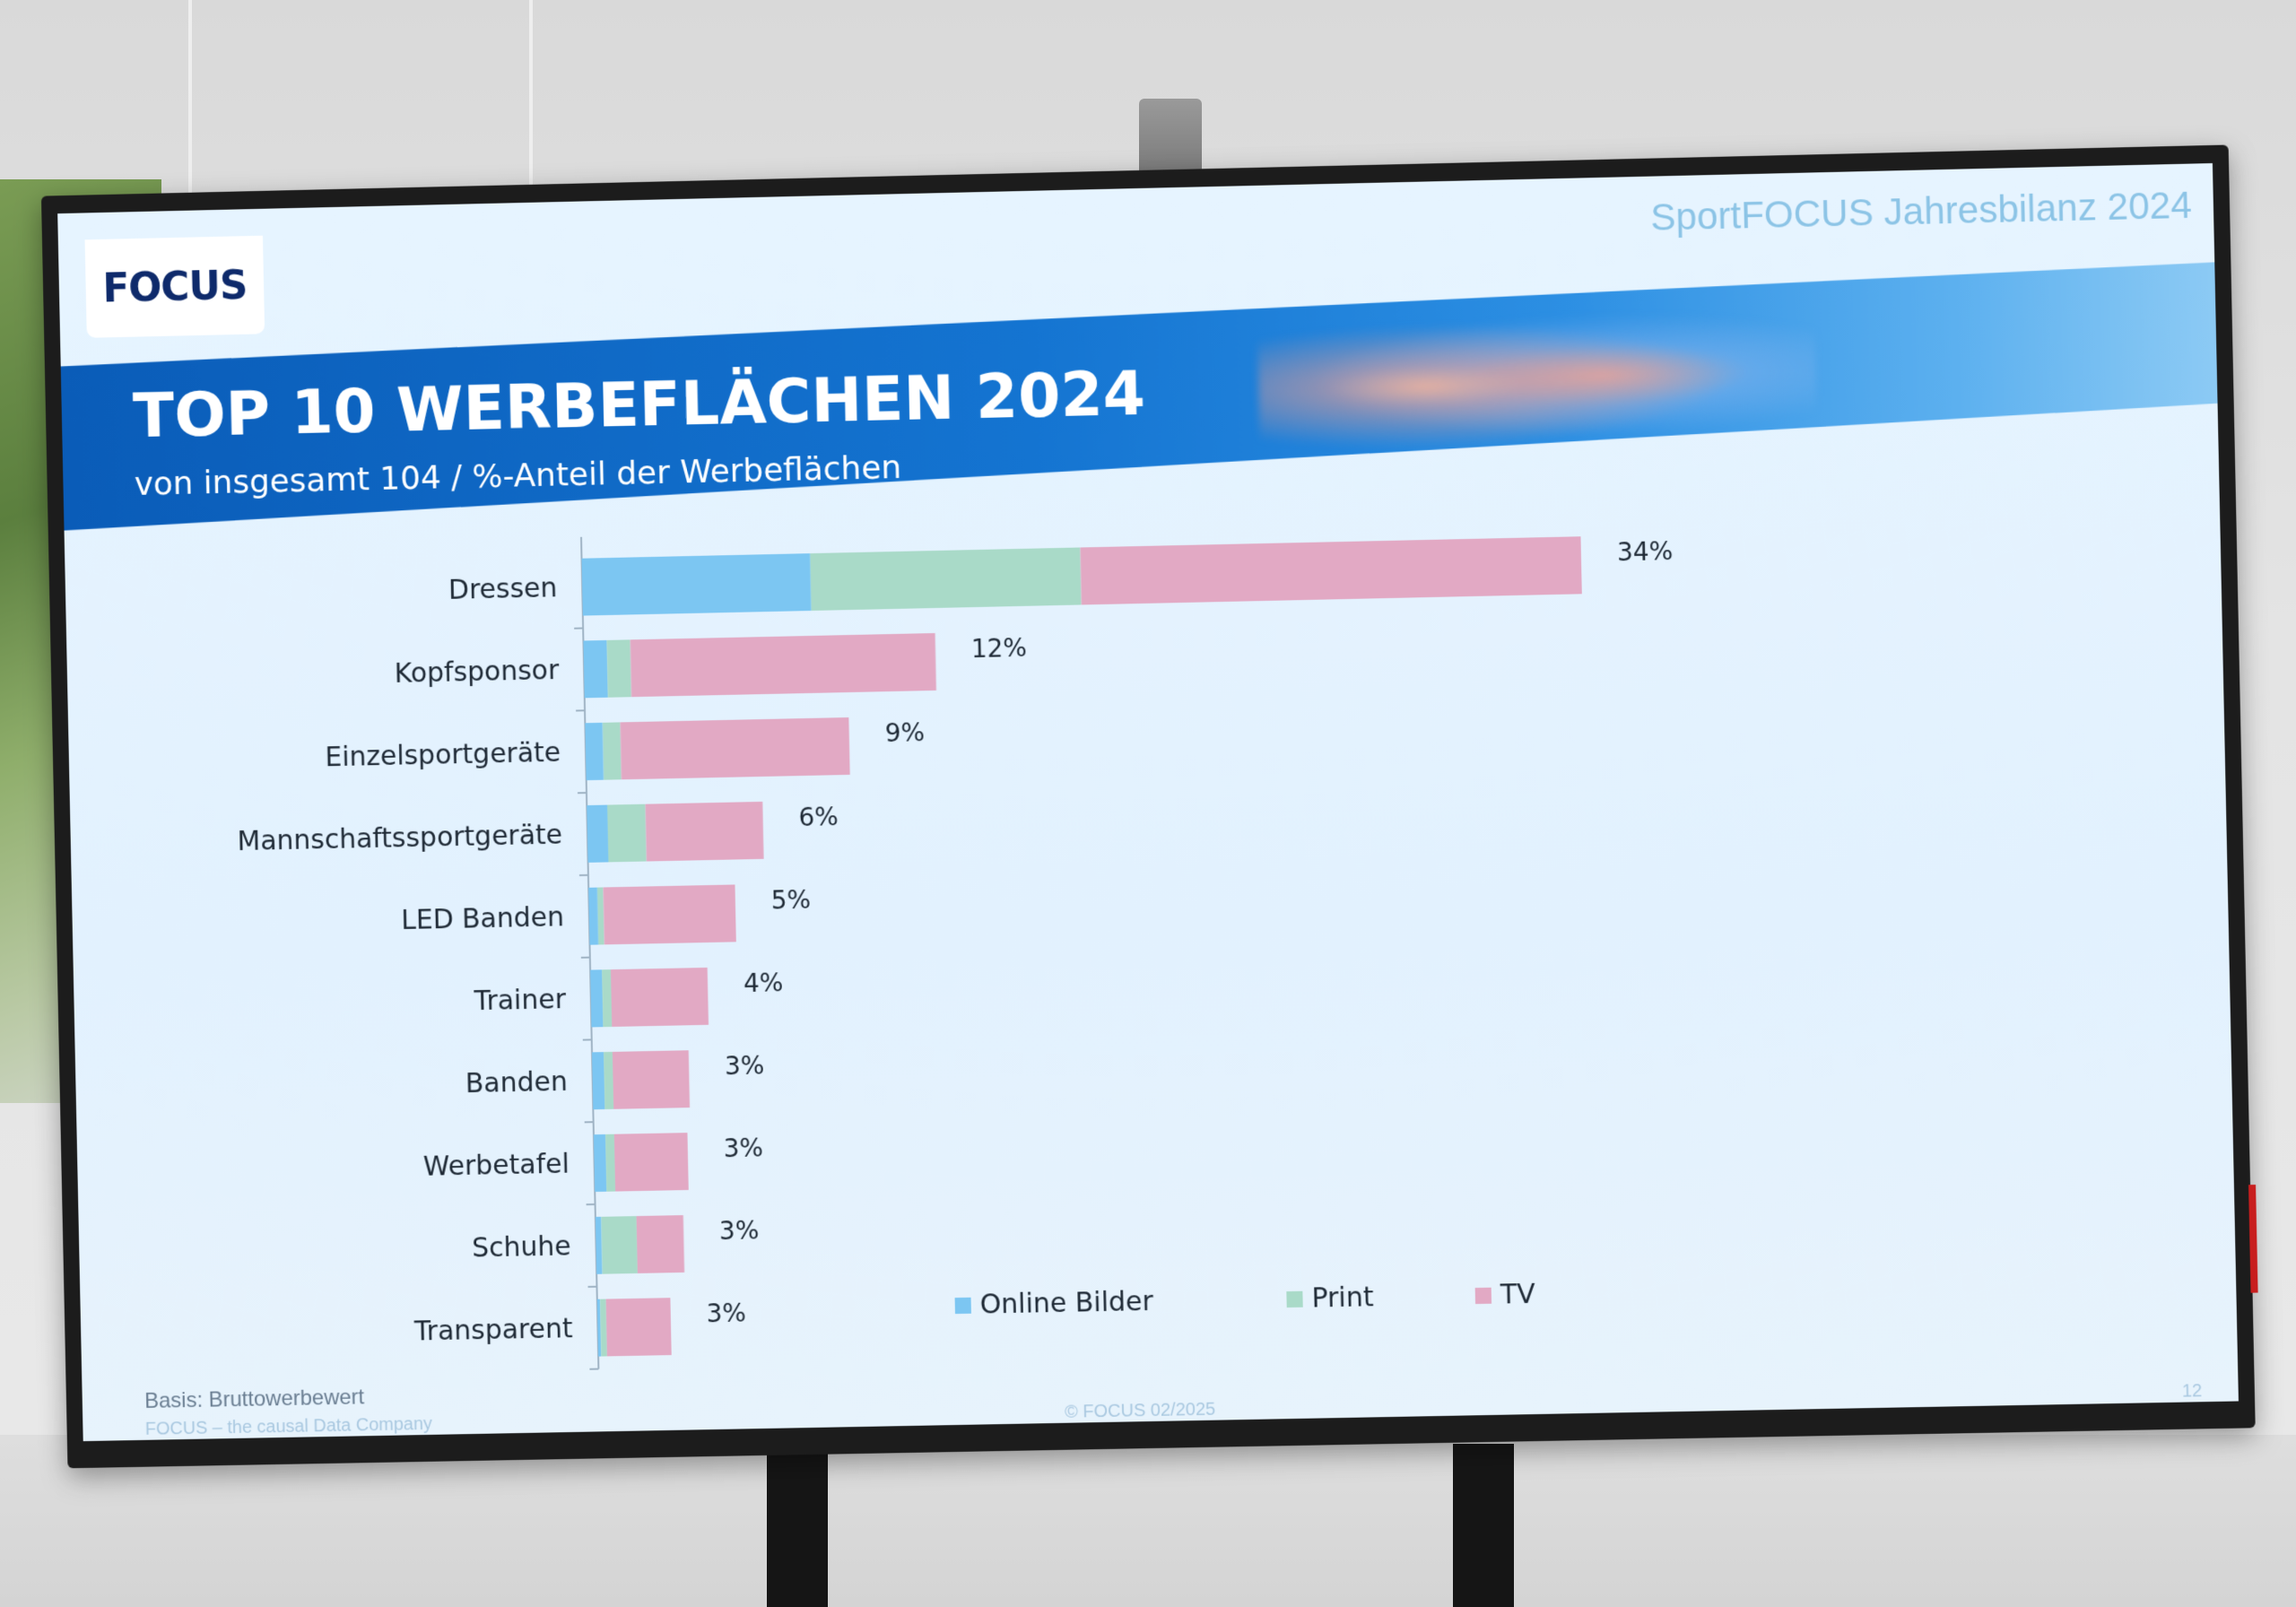 The height and width of the screenshot is (1607, 2296). I want to click on stand-leg-right, so click(1483, 1526).